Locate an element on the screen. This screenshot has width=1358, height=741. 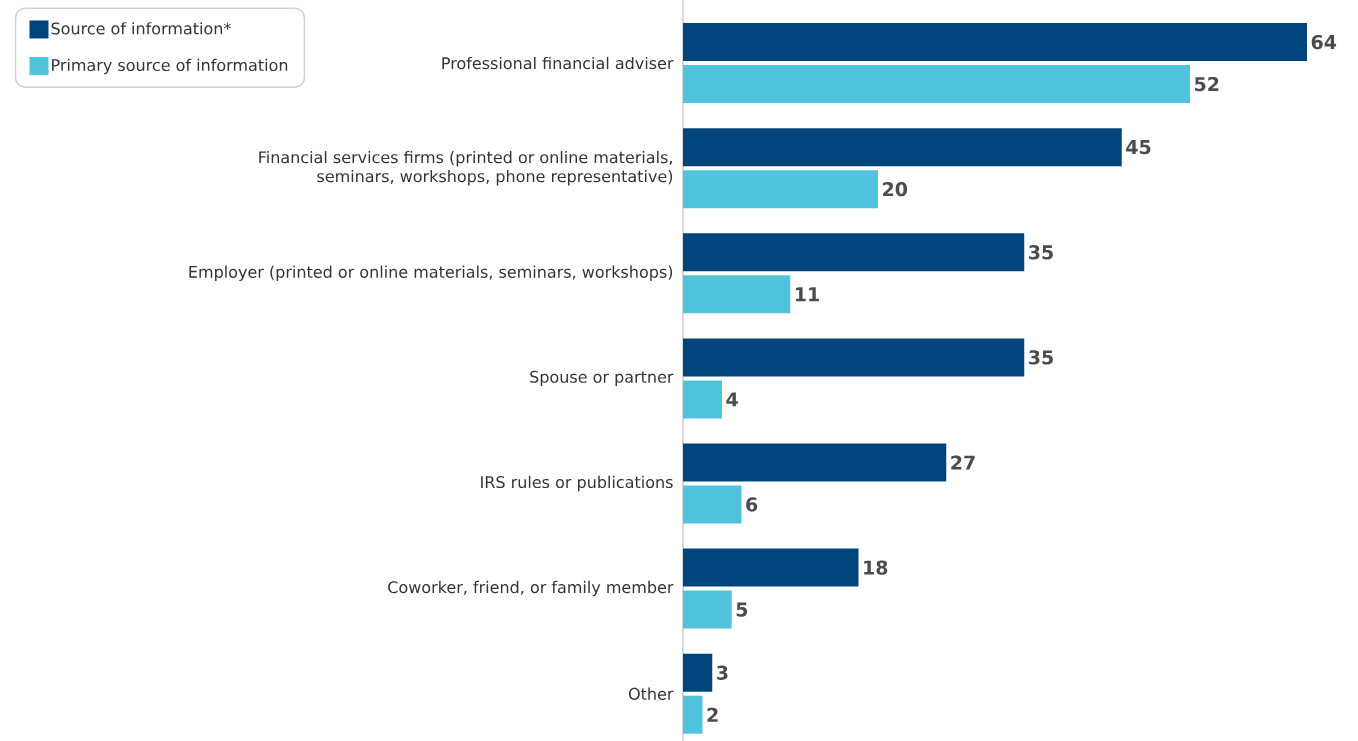
data-label: 5 is located at coordinates (742, 609).